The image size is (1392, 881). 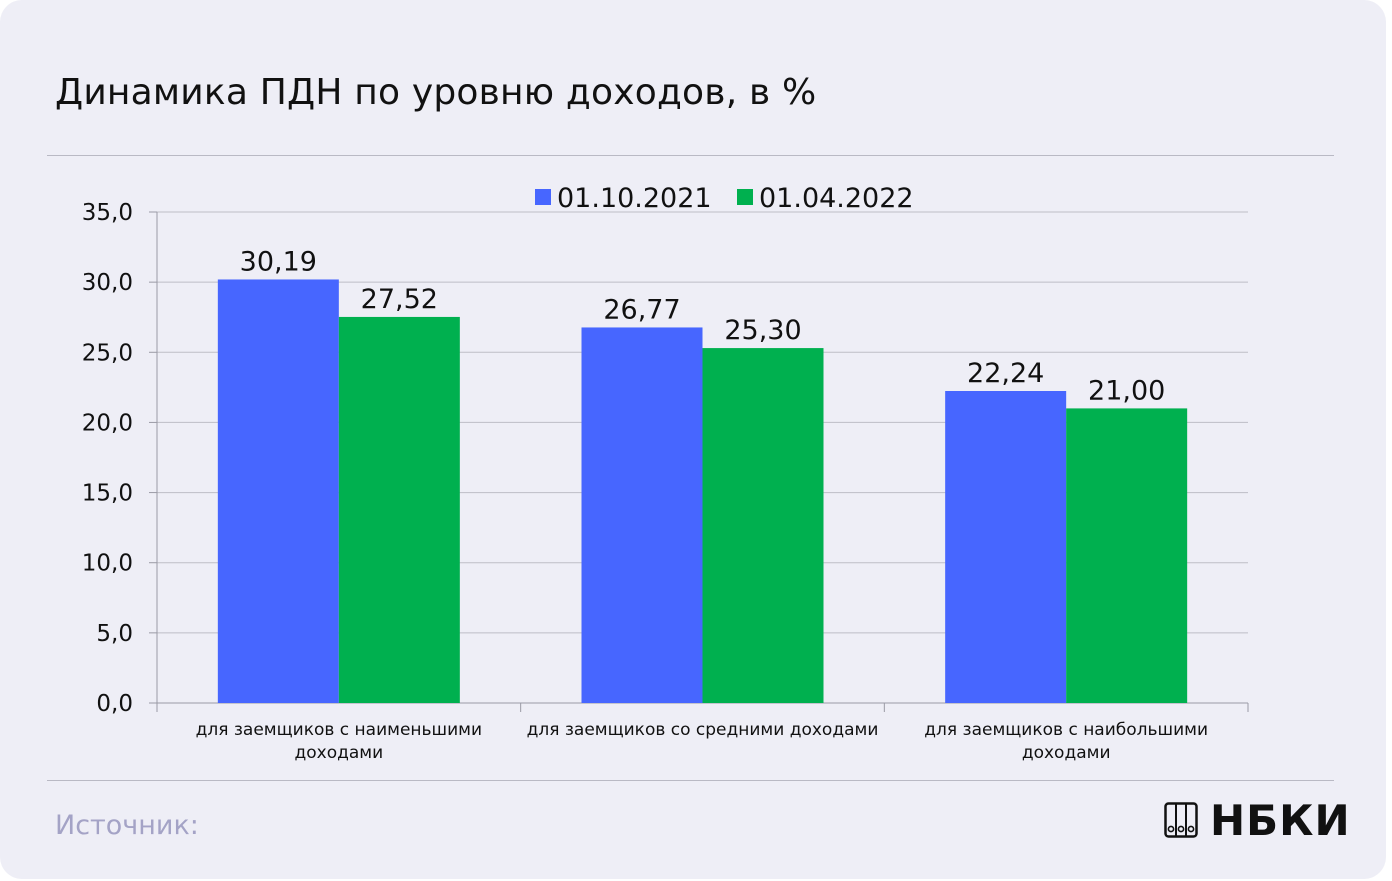 I want to click on y-tick-label: 30,0, so click(x=107, y=283).